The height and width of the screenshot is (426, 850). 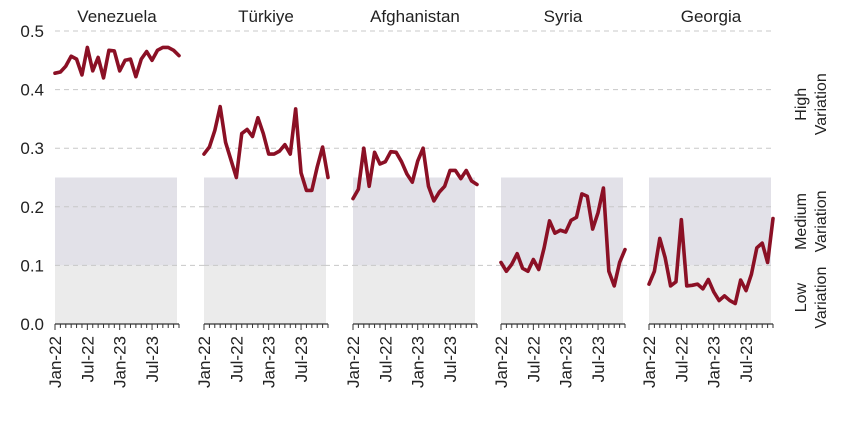 What do you see at coordinates (811, 104) in the screenshot?
I see `band-label: High Variation` at bounding box center [811, 104].